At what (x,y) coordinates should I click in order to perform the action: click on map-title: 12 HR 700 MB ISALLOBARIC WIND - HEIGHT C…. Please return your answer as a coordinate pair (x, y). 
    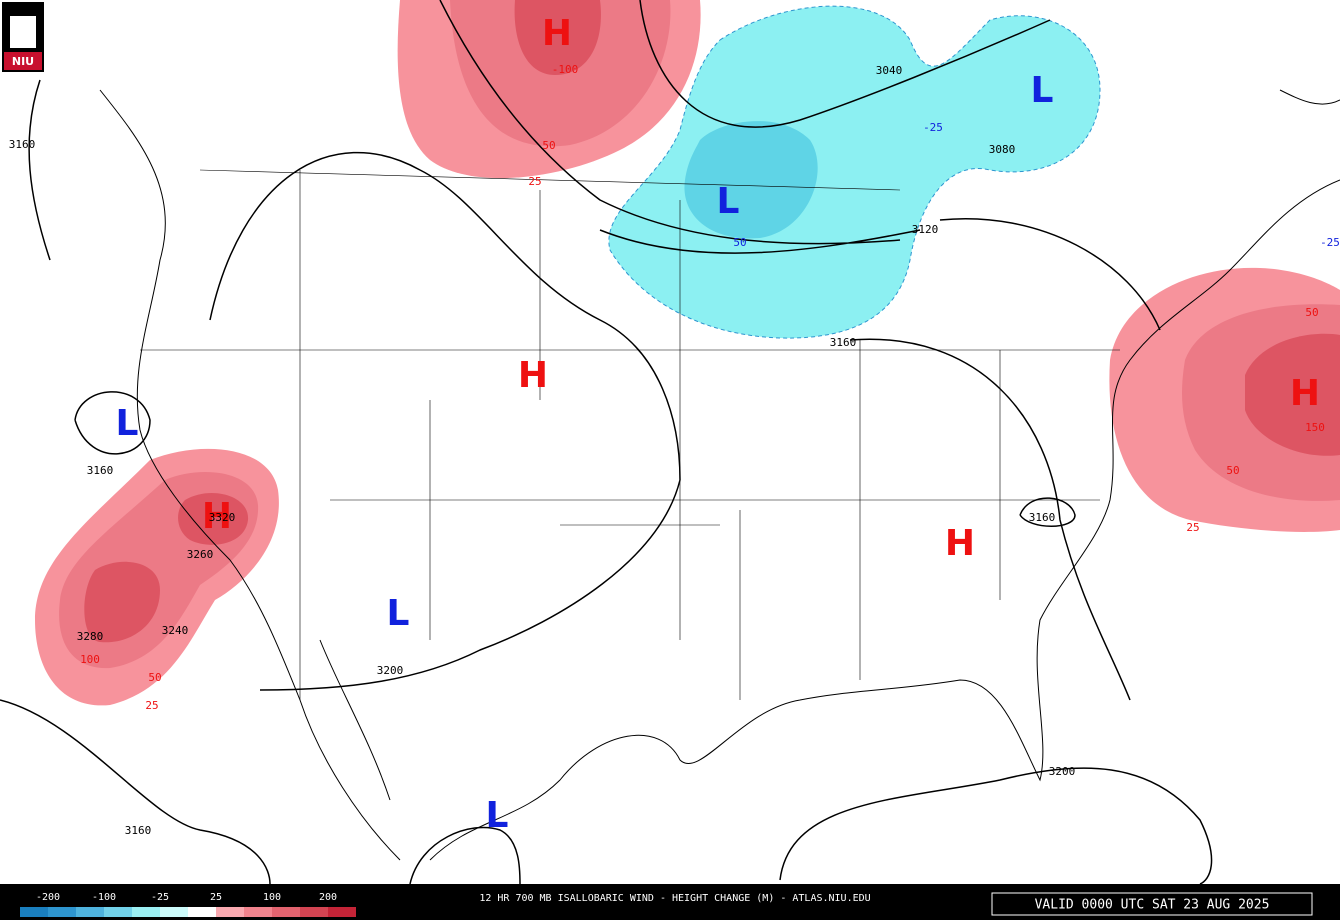
    Looking at the image, I should click on (674, 898).